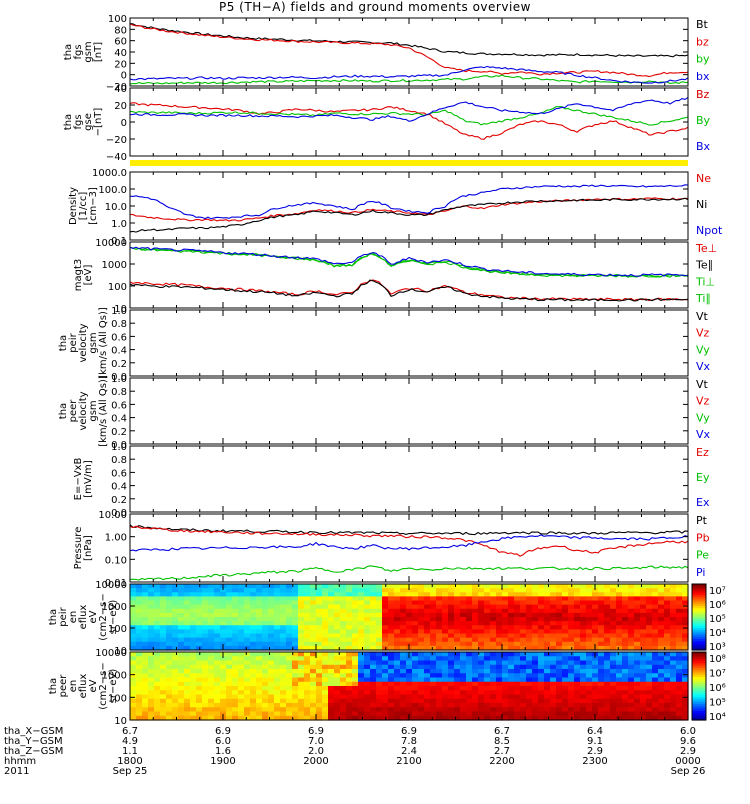 The height and width of the screenshot is (804, 750). Describe the element at coordinates (409, 206) in the screenshot. I see `p3-frame` at that location.